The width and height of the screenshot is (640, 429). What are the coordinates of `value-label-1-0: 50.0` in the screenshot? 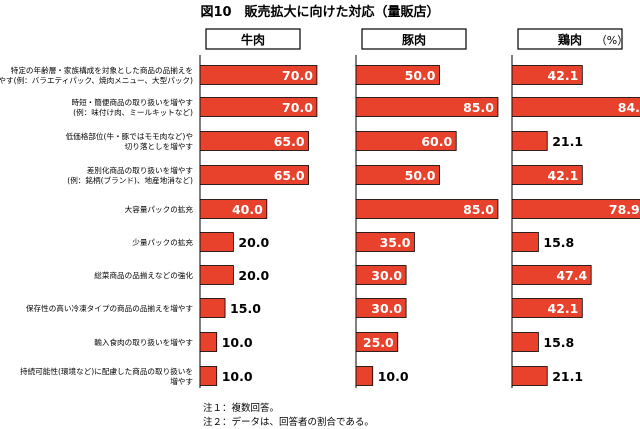 It's located at (420, 75).